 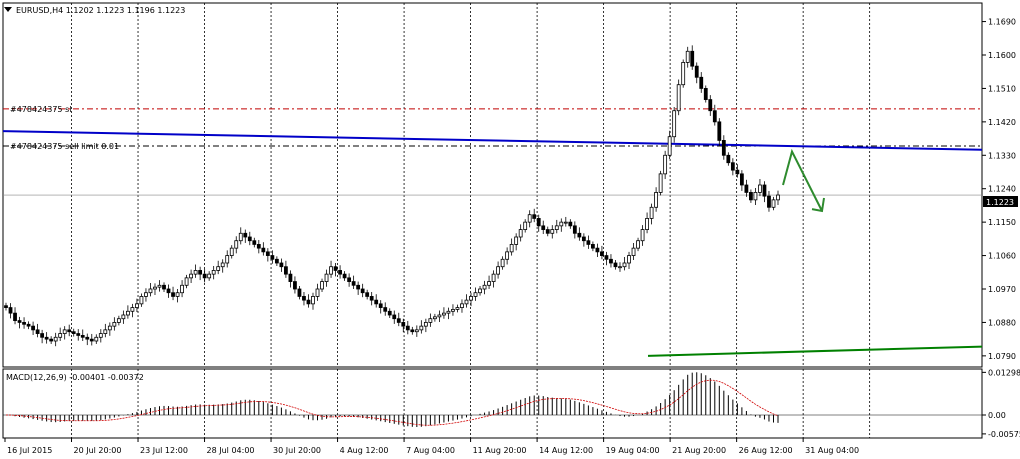 What do you see at coordinates (392, 402) in the screenshot?
I see `macd-signal-line` at bounding box center [392, 402].